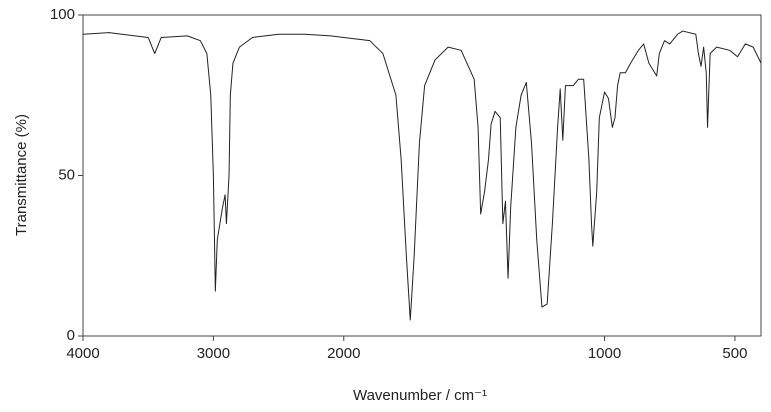 The image size is (771, 412). What do you see at coordinates (604, 353) in the screenshot?
I see `x-tick-label: 1000` at bounding box center [604, 353].